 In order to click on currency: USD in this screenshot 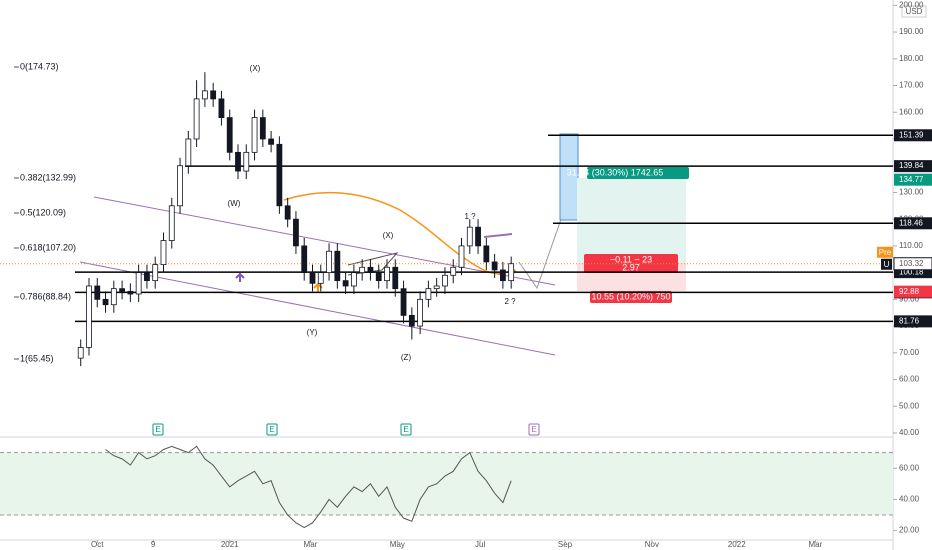, I will do `click(914, 11)`.